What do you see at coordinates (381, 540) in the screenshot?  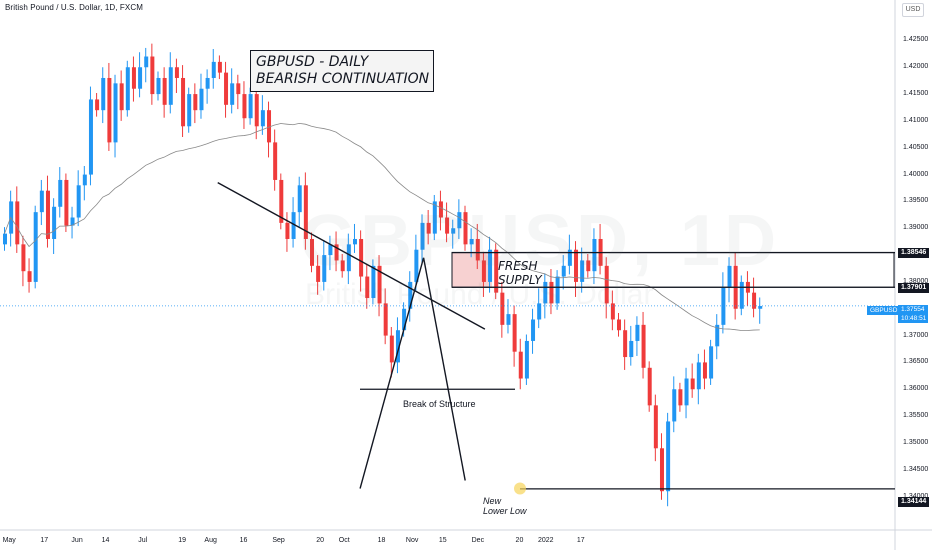 I see `x-tick-label: 18` at bounding box center [381, 540].